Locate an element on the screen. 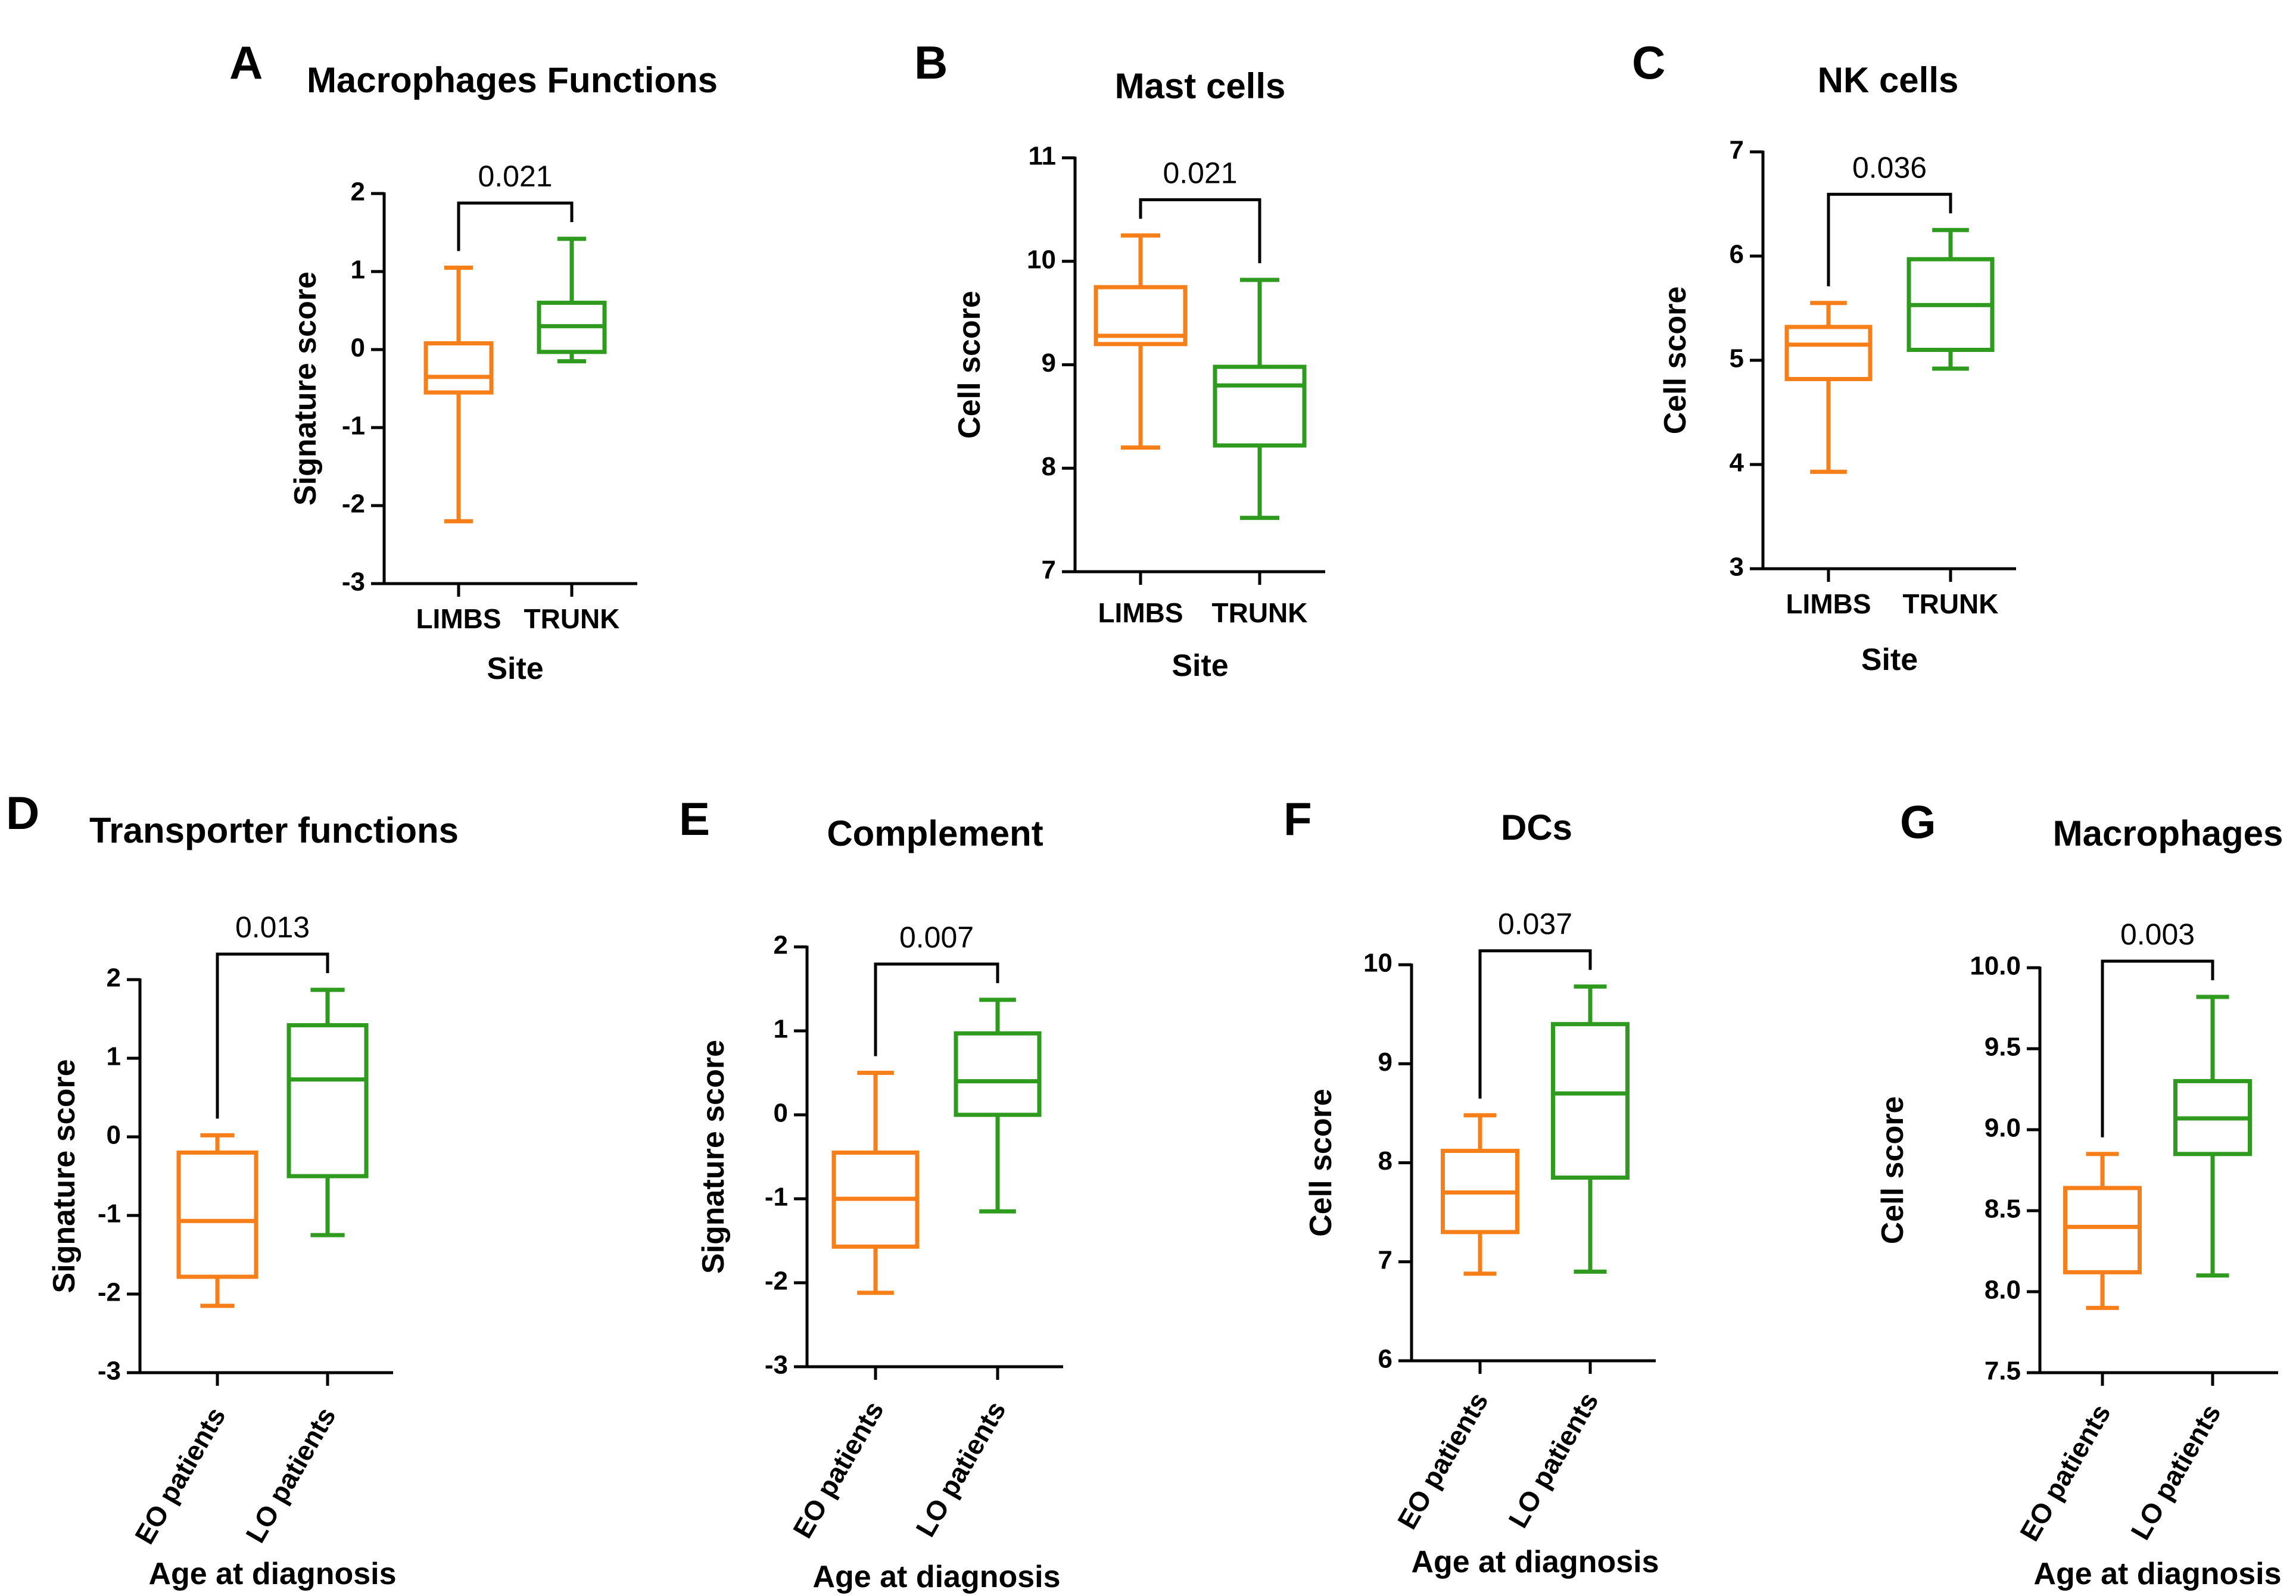  y-tick-label: 5 is located at coordinates (1737, 358).